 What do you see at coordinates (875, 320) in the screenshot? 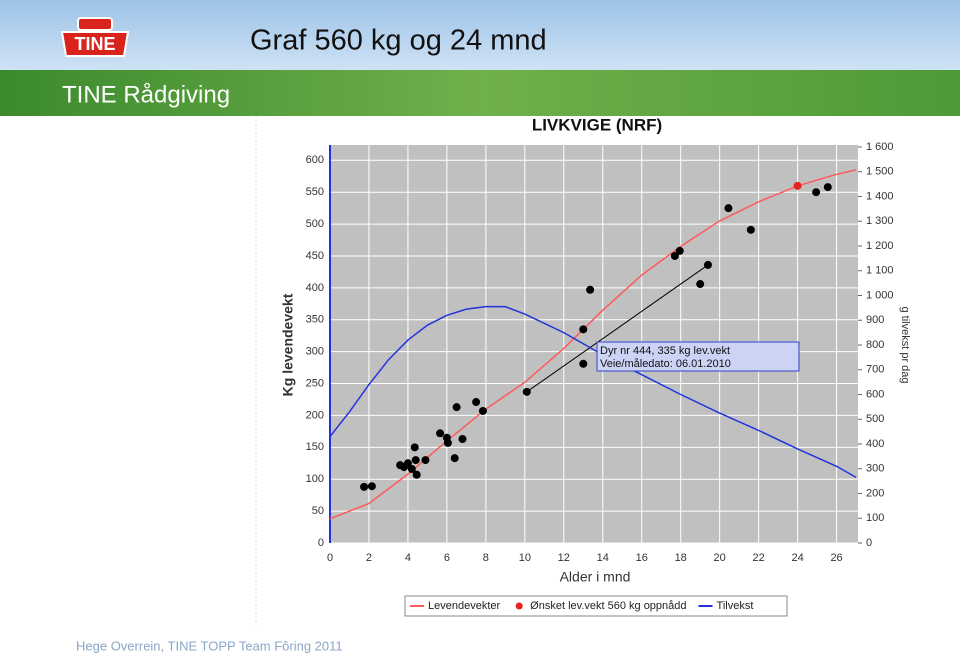
I see `y2-tick-label: 900` at bounding box center [875, 320].